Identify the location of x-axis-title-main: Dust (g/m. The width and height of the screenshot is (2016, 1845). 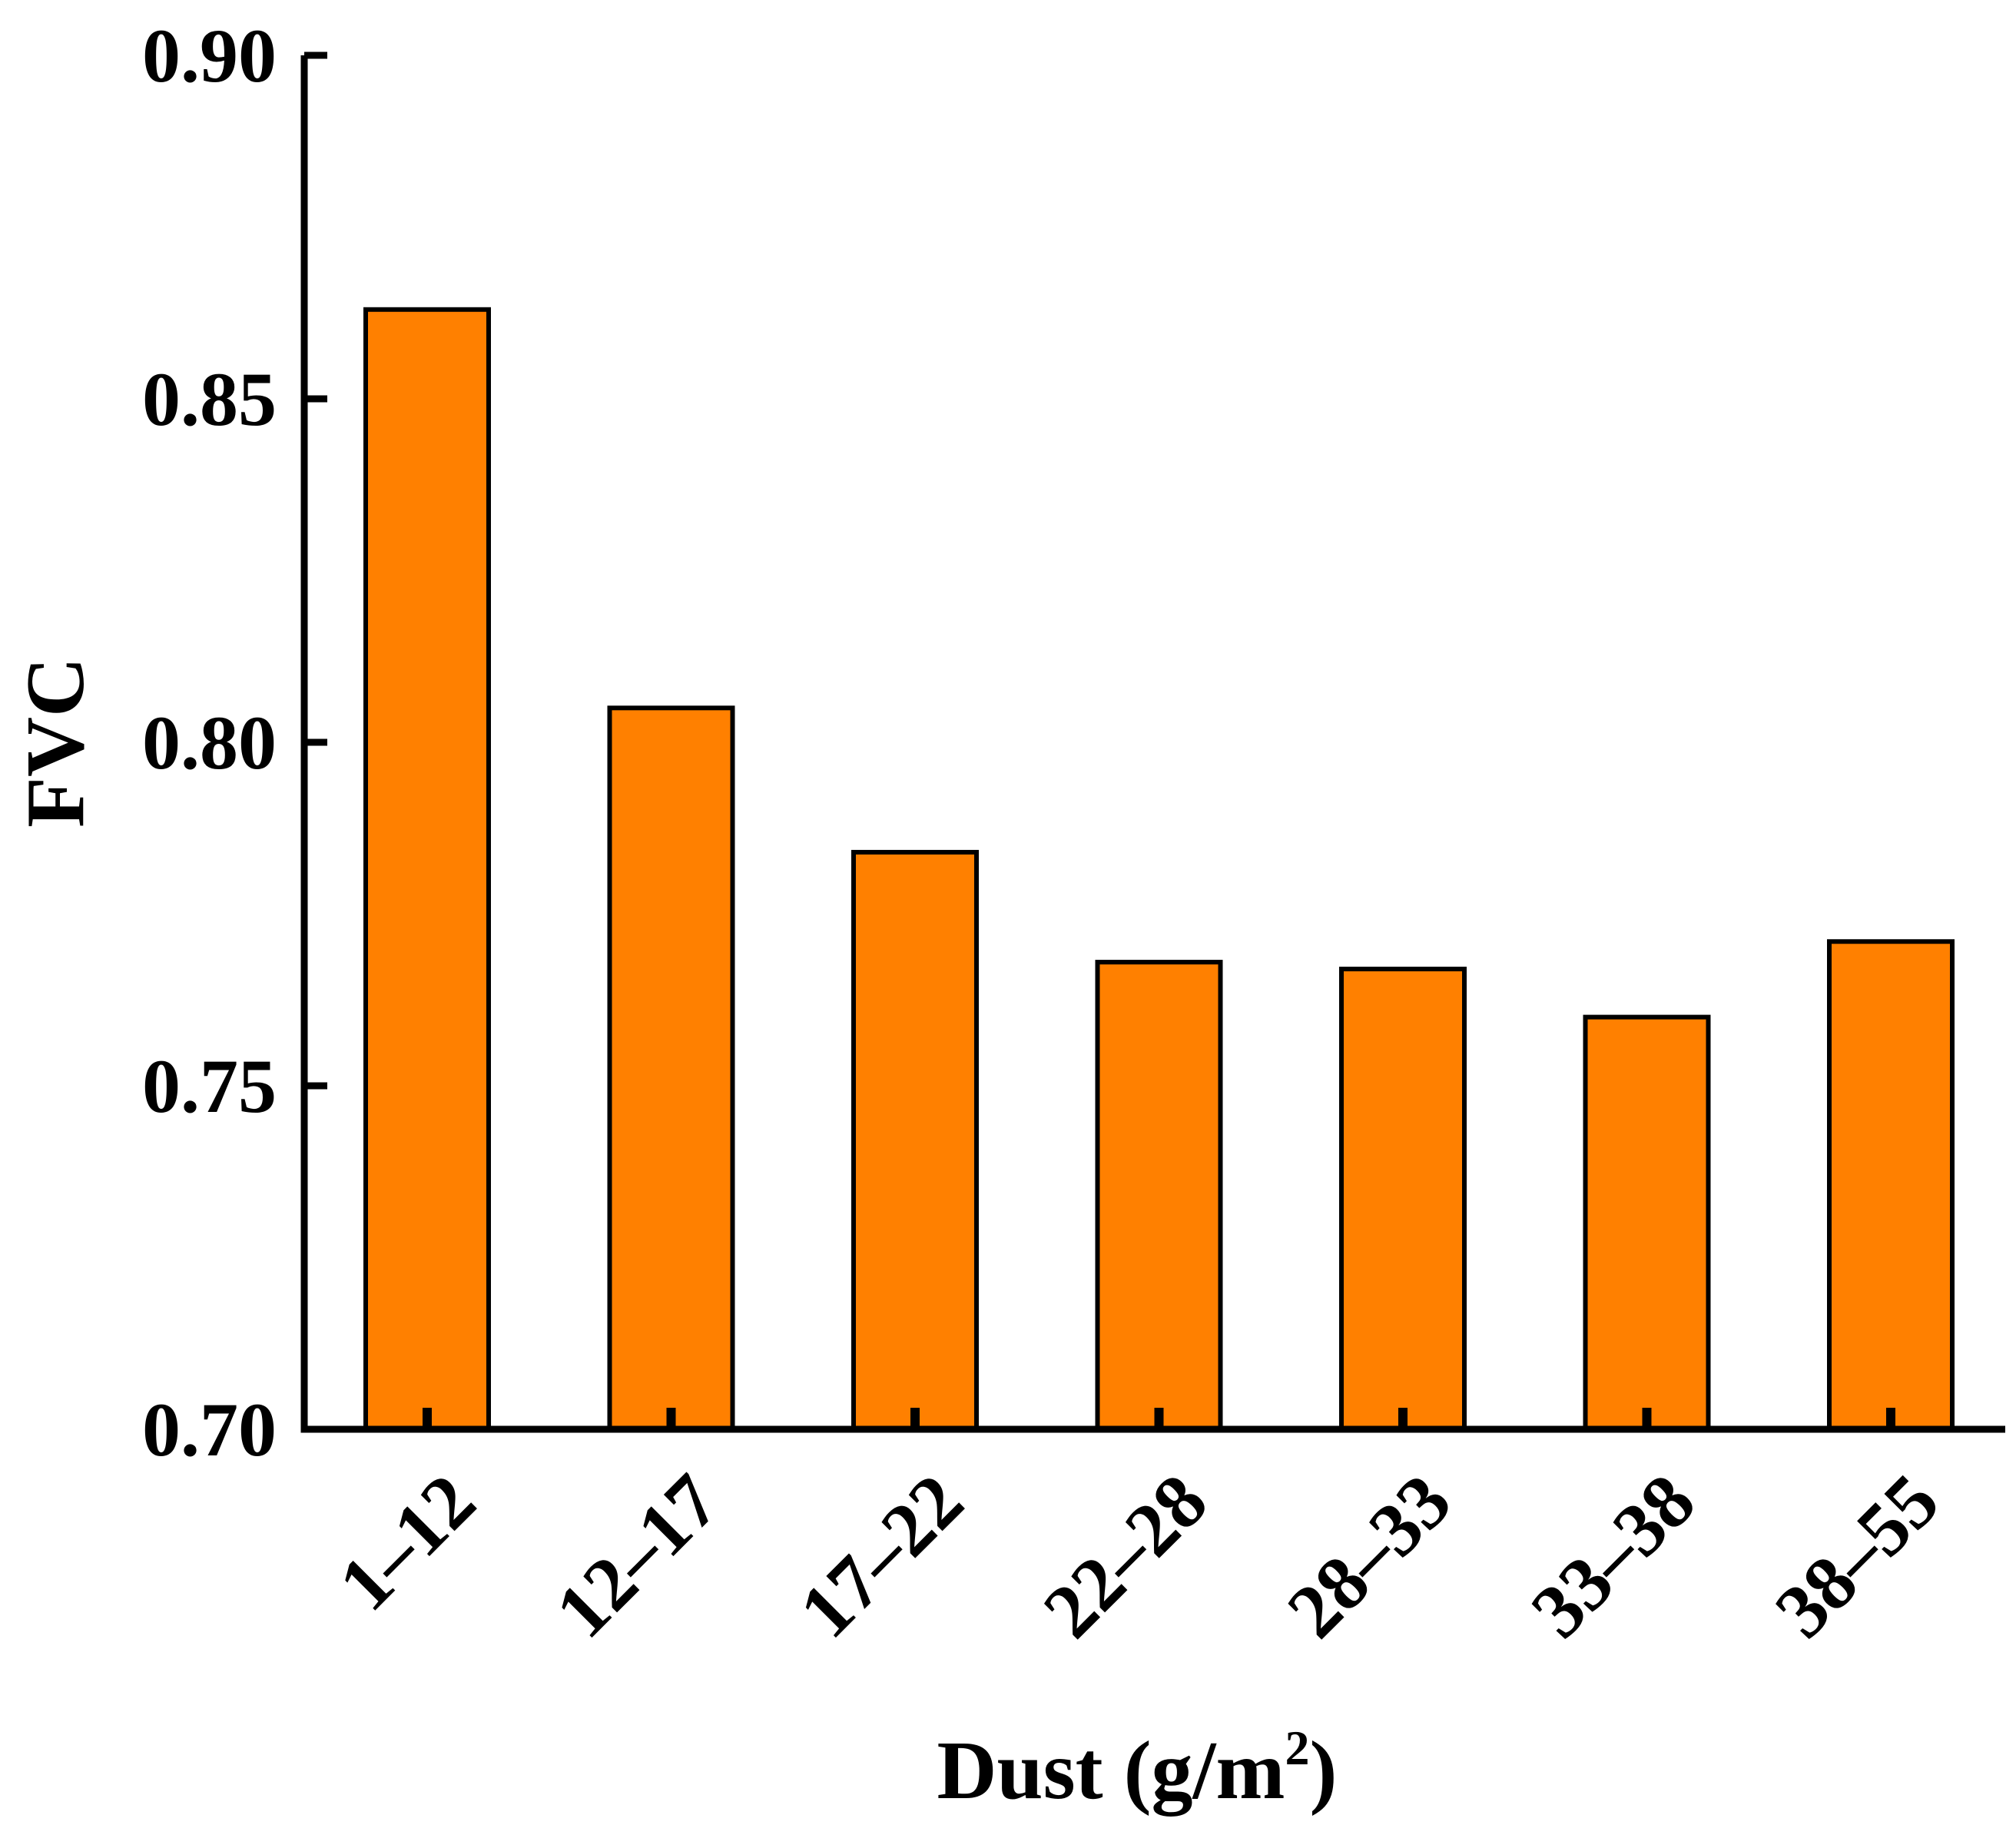
(1111, 1771).